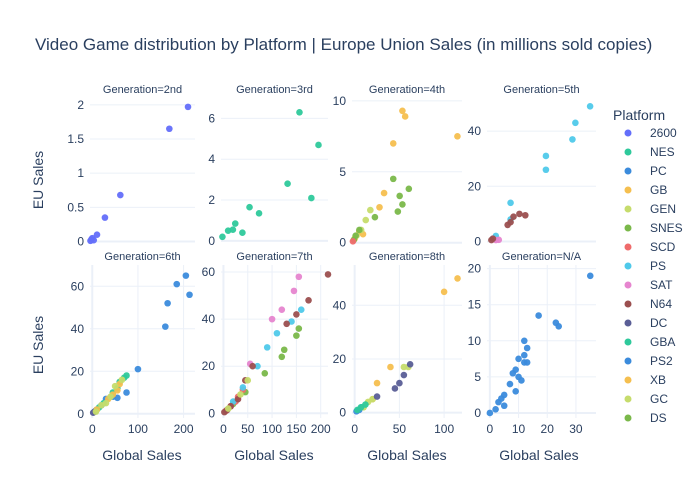 This screenshot has height=500, width=700. What do you see at coordinates (646, 190) in the screenshot?
I see `legend-item-gb: GB` at bounding box center [646, 190].